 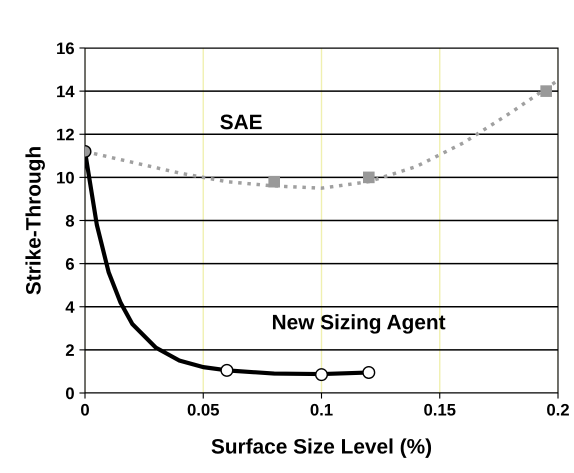 What do you see at coordinates (65, 178) in the screenshot?
I see `y-tick-label: 10` at bounding box center [65, 178].